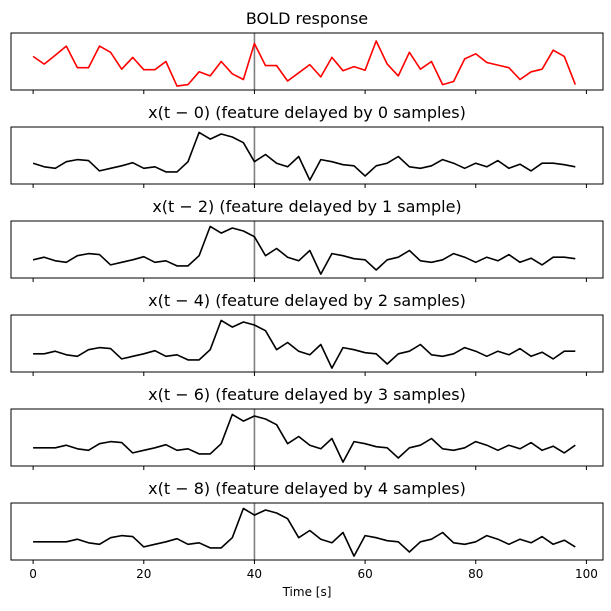 The height and width of the screenshot is (611, 611). Describe the element at coordinates (304, 63) in the screenshot. I see `bold-response-line` at that location.